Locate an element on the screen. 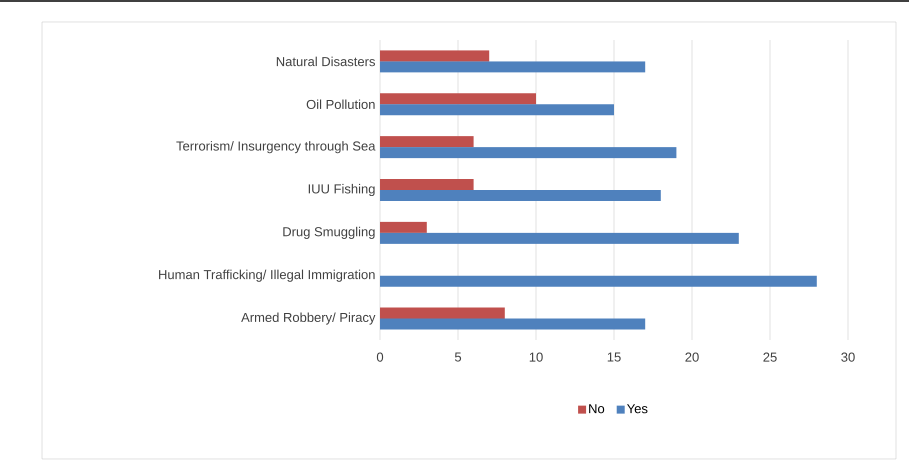 This screenshot has width=909, height=462. y-tick-label: Natural Disasters is located at coordinates (325, 61).